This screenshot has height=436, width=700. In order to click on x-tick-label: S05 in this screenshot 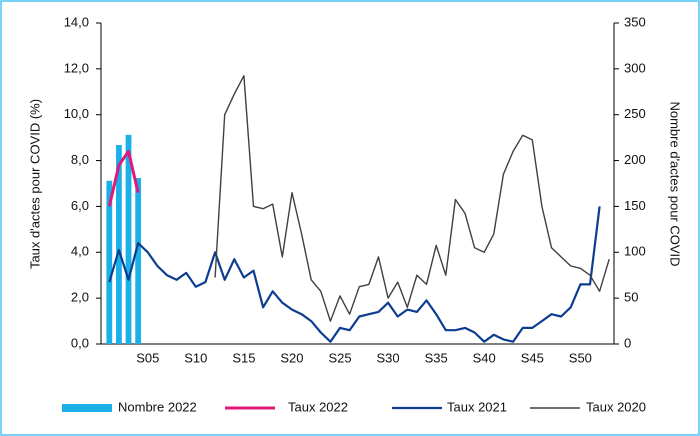, I will do `click(147, 357)`.